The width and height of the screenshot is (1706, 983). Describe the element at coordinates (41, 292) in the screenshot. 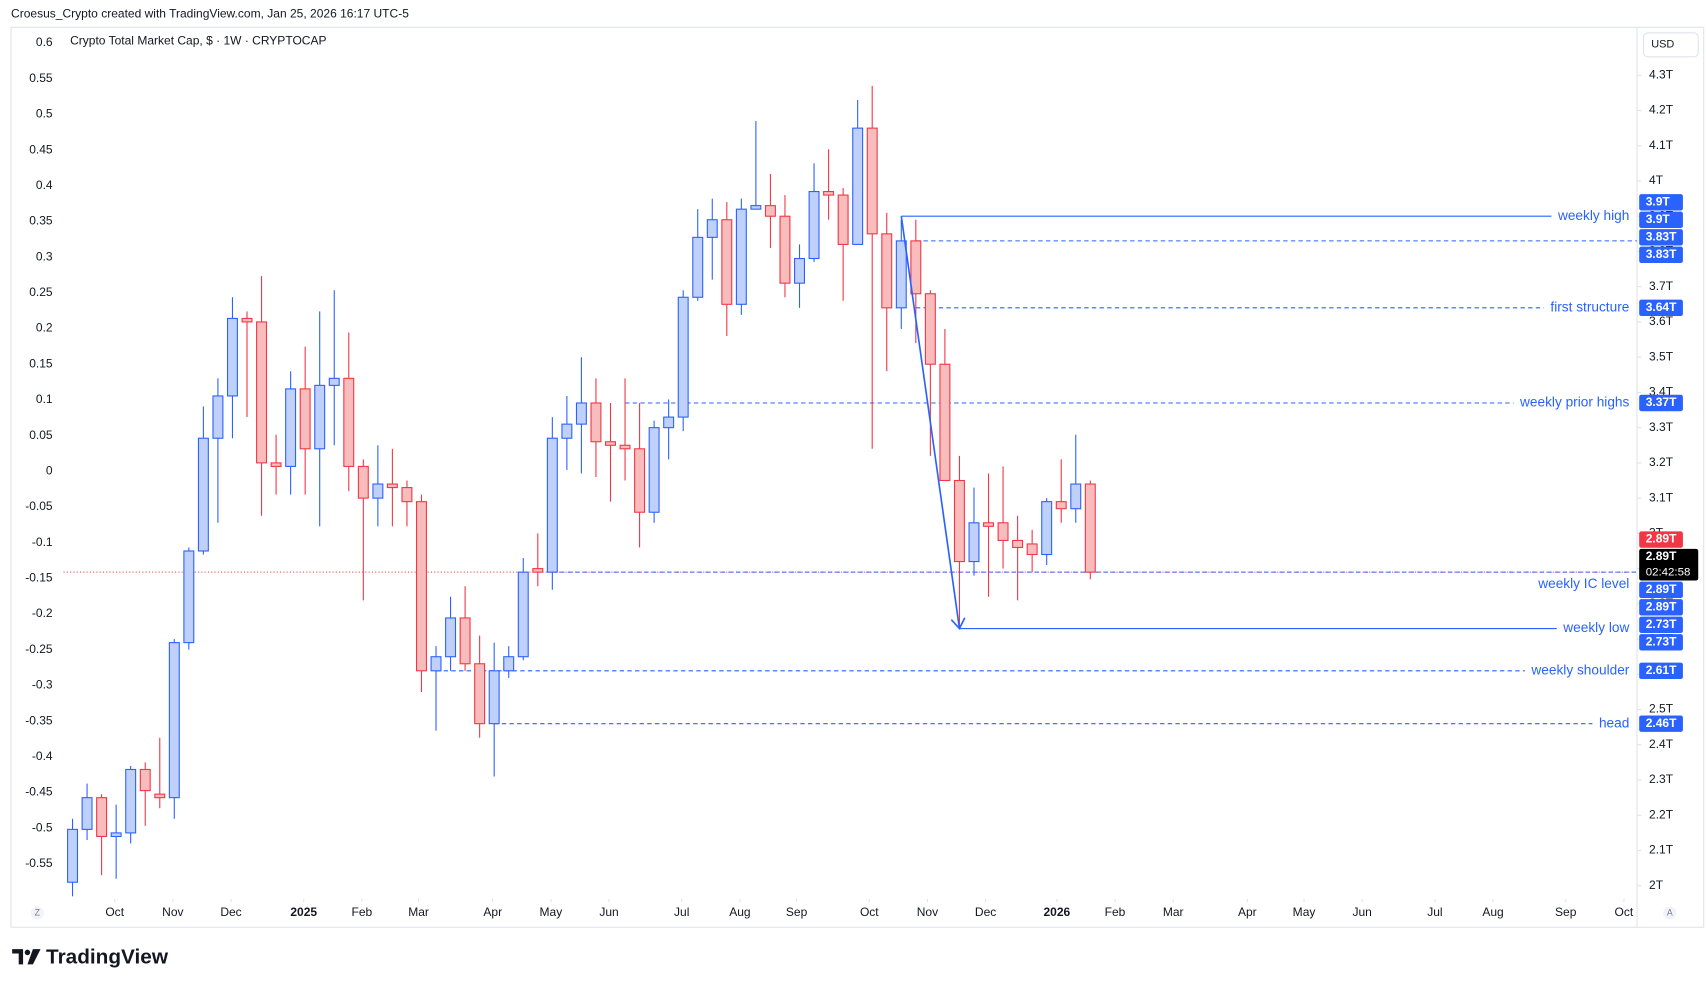

I see `y2-tick-label: 0.25` at that location.